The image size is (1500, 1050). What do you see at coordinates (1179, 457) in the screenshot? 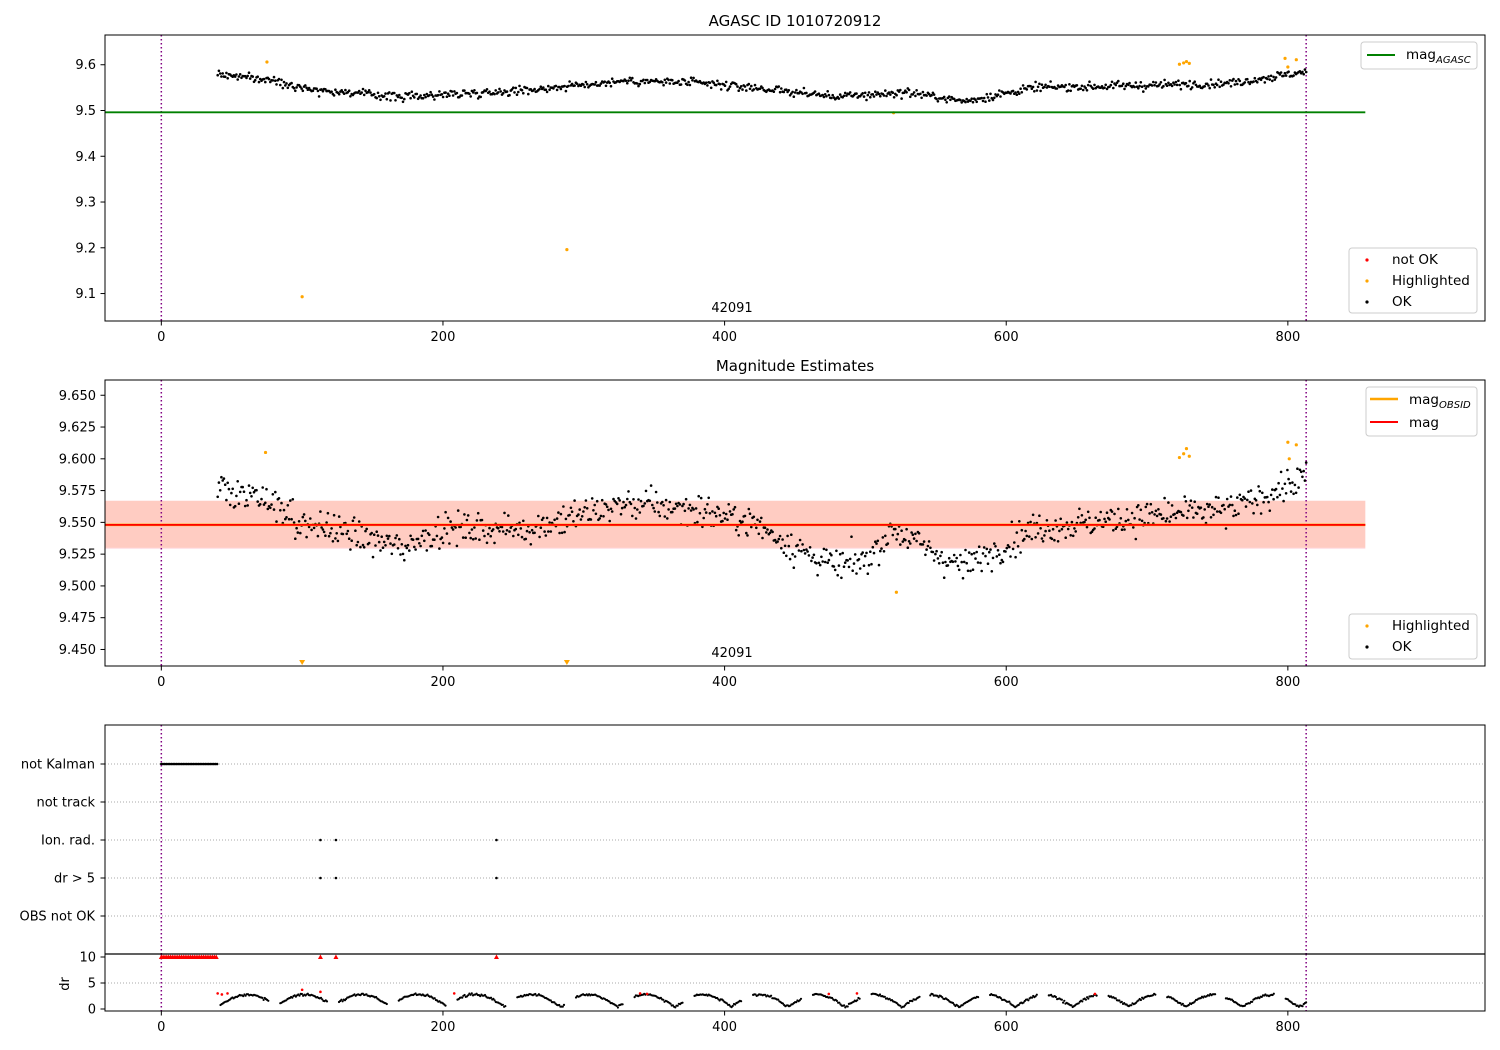
I see `mag-highlighted-point` at bounding box center [1179, 457].